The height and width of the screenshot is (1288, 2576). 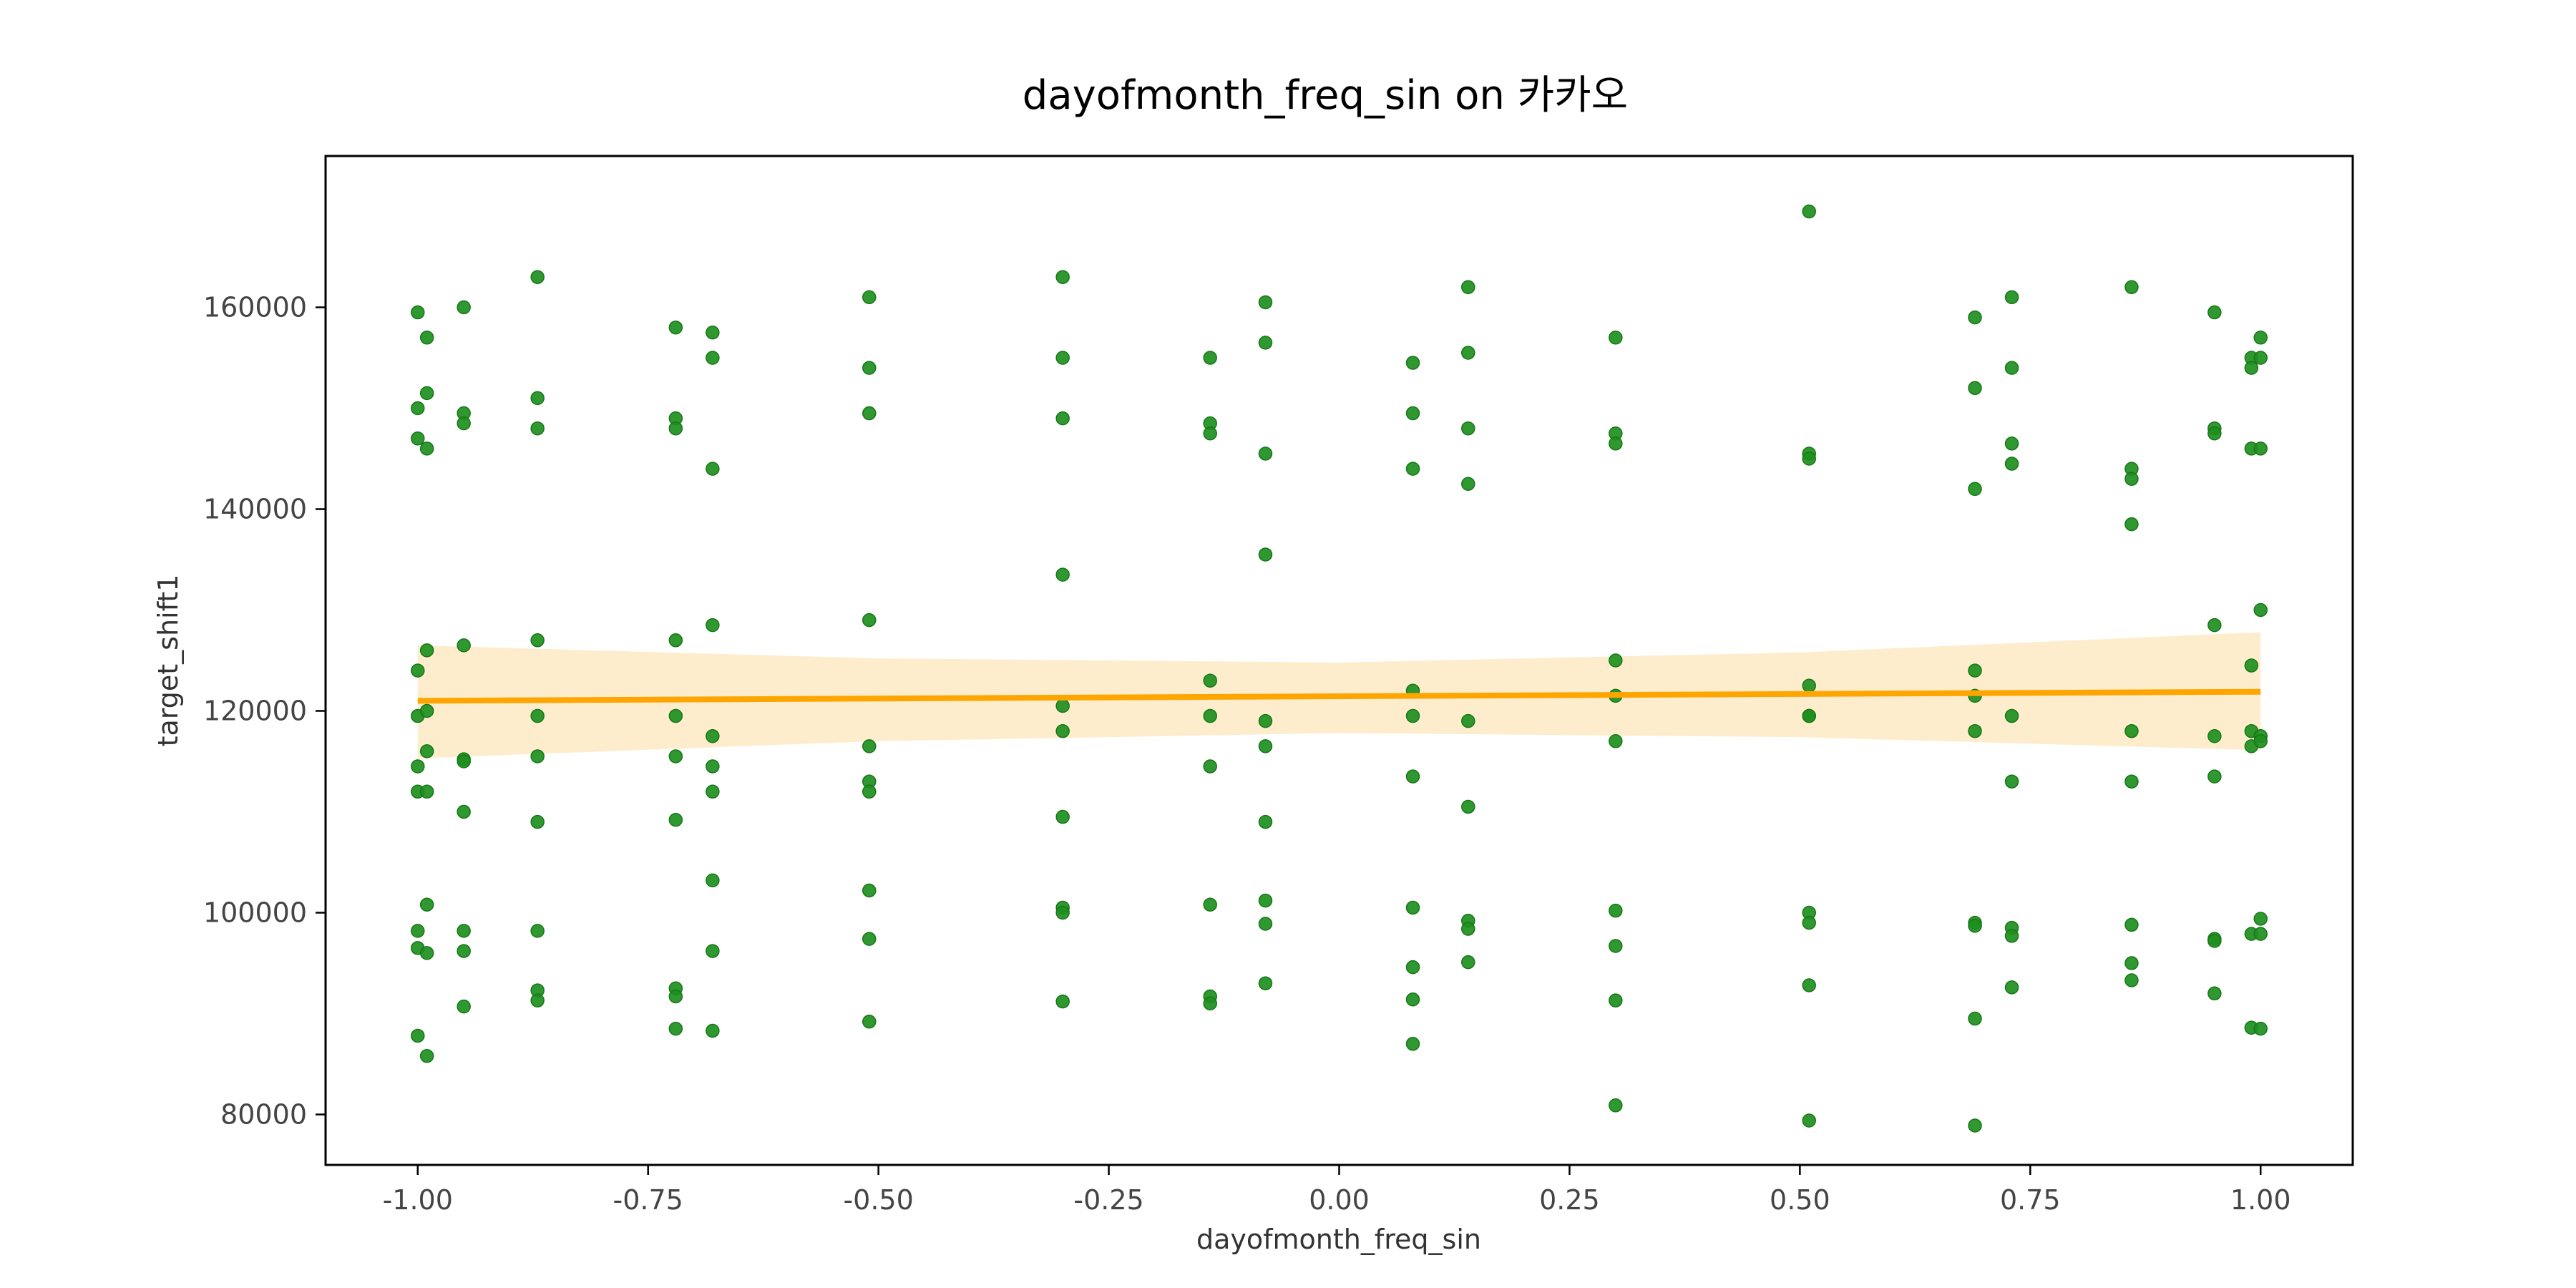 I want to click on y-tick-label: 100000, so click(x=255, y=913).